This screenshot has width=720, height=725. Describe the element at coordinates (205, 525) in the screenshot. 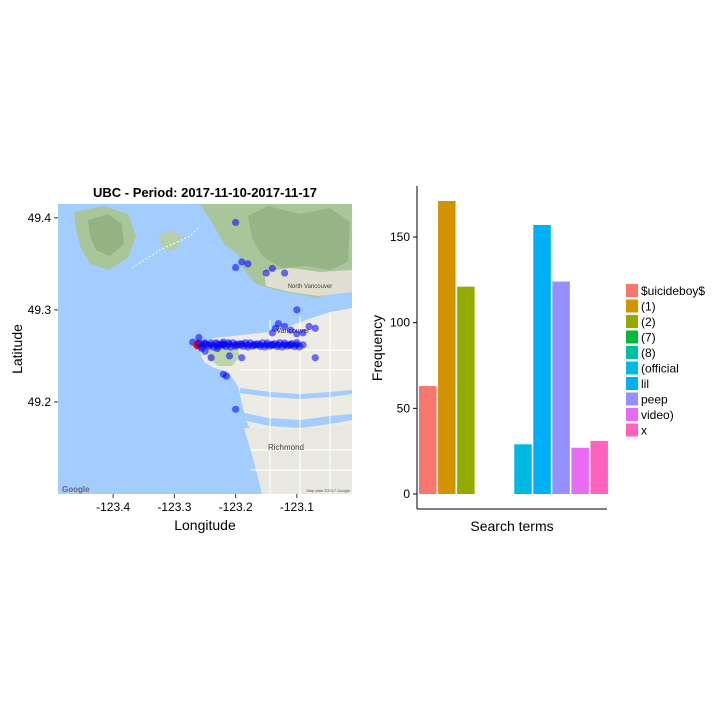

I see `map-x-axis-title: Longitude` at that location.